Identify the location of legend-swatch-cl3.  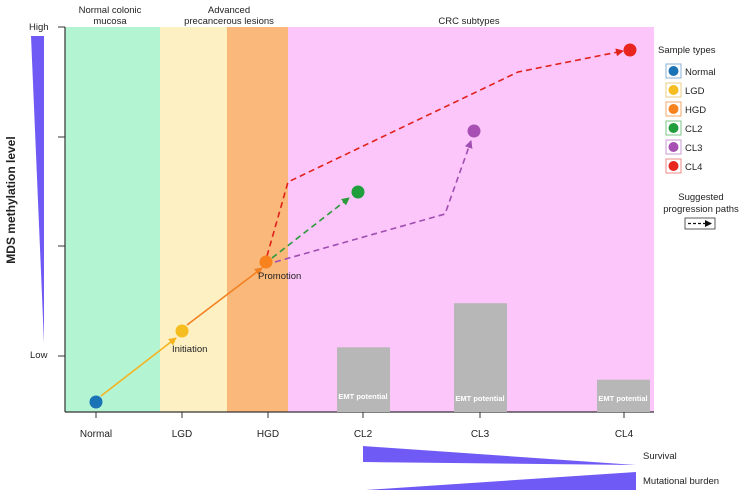
(673, 147).